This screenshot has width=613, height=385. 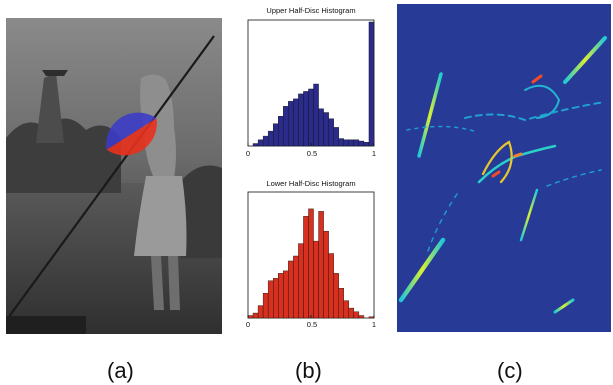 I want to click on figure-legs, so click(x=165, y=283).